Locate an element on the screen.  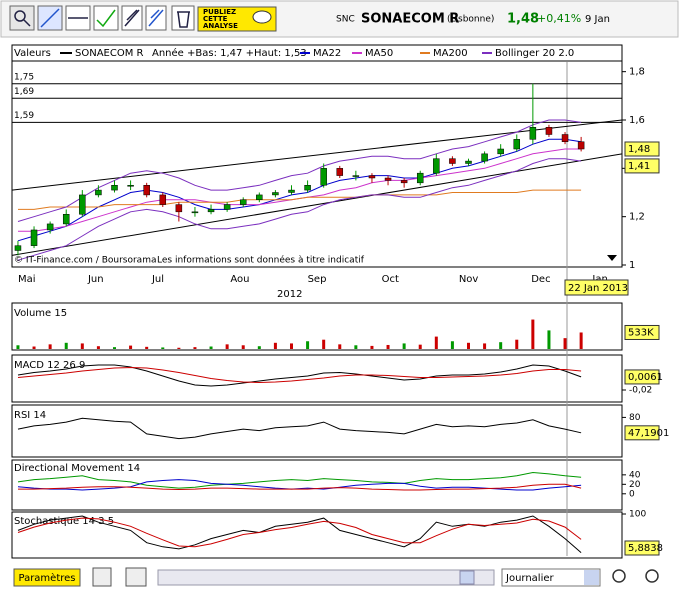
value-box-label: 1,41 is located at coordinates (639, 166).